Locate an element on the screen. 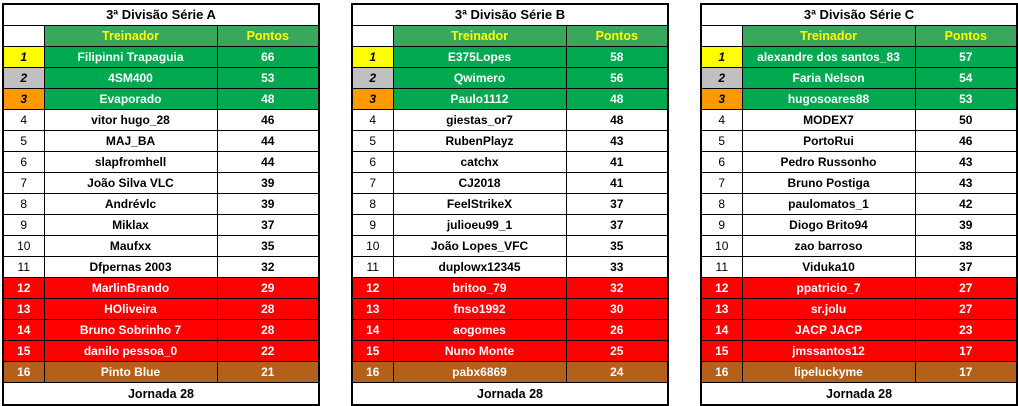 The width and height of the screenshot is (1018, 406). row-trainer-name: 4SM400 is located at coordinates (130, 78).